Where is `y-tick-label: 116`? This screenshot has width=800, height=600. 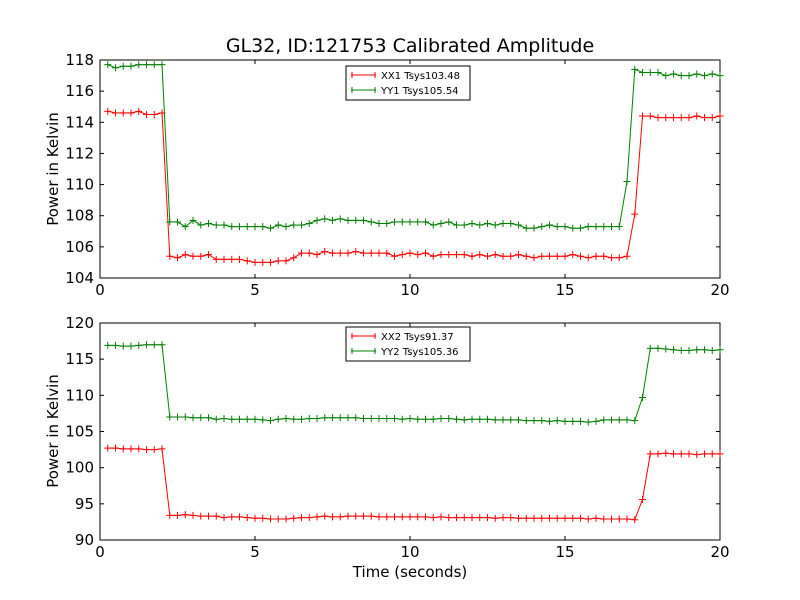
y-tick-label: 116 is located at coordinates (79, 91).